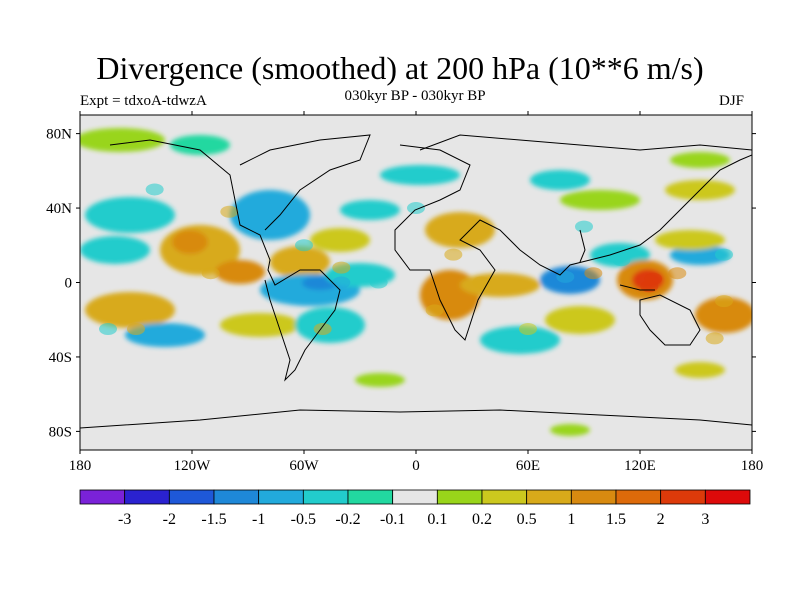 Image resolution: width=800 pixels, height=600 pixels. Describe the element at coordinates (528, 466) in the screenshot. I see `lon-tick-label: 60E` at that location.